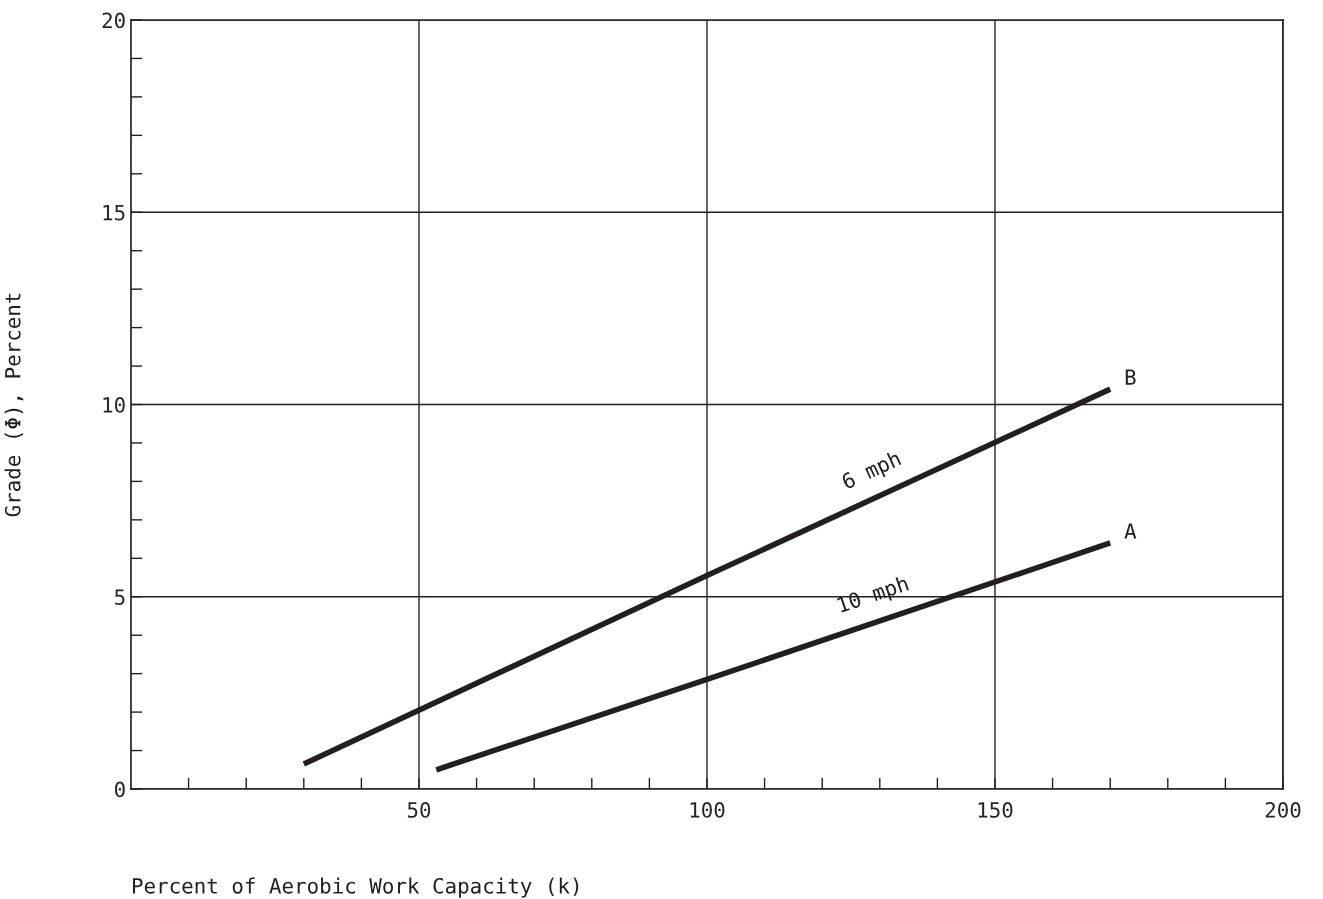 The height and width of the screenshot is (899, 1323). What do you see at coordinates (419, 810) in the screenshot?
I see `x-tick-label: 50` at bounding box center [419, 810].